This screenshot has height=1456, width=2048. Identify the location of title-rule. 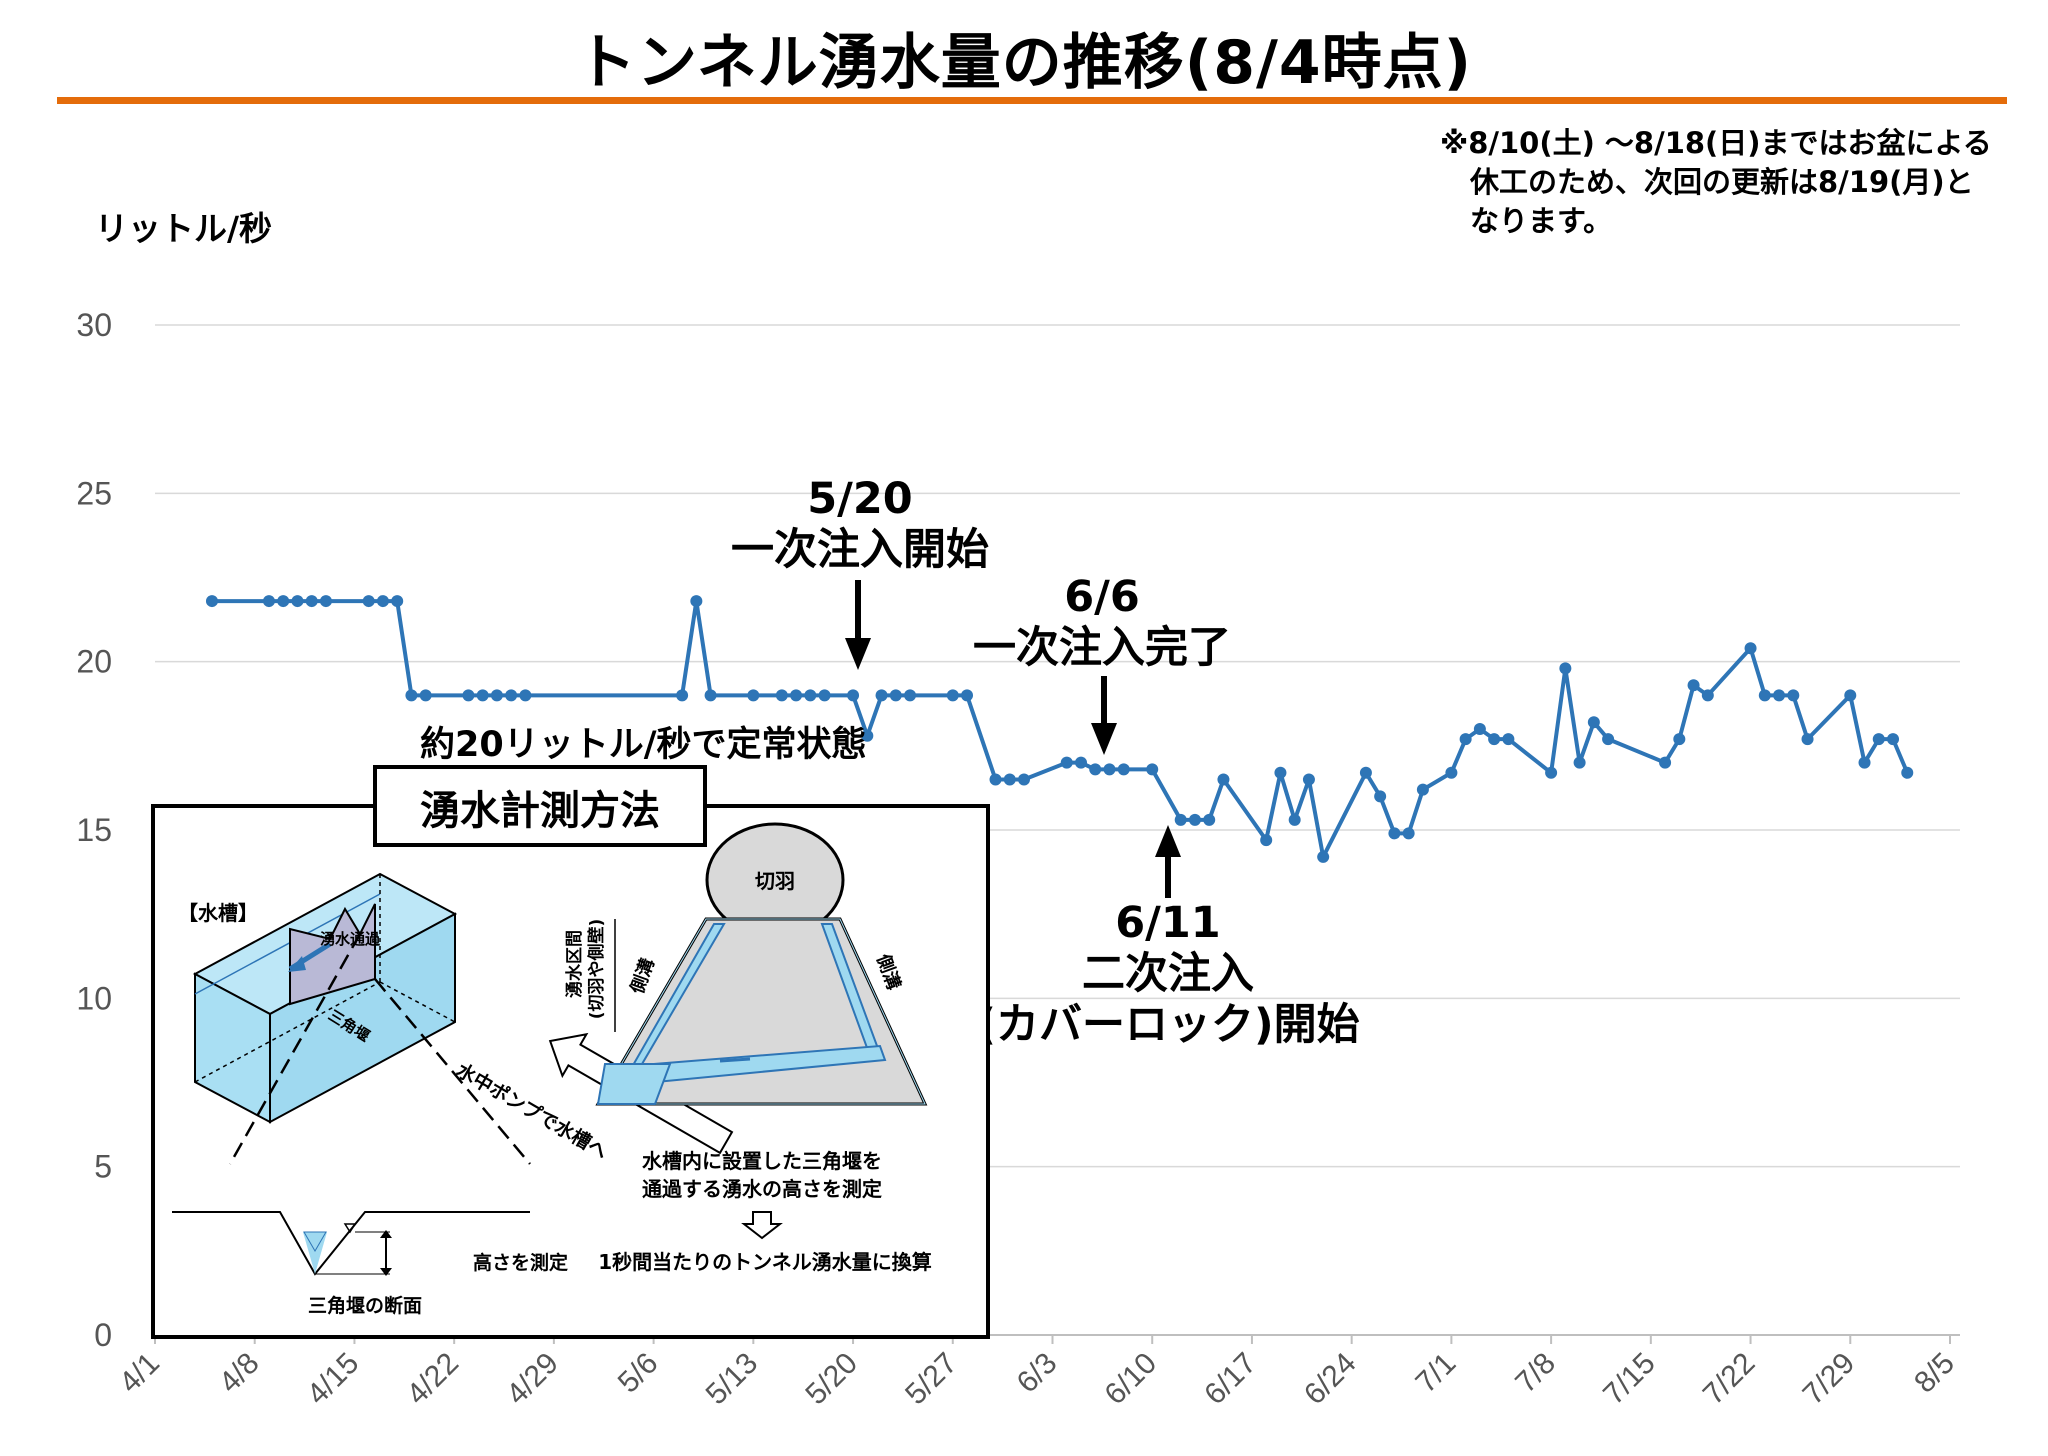
(1032, 100).